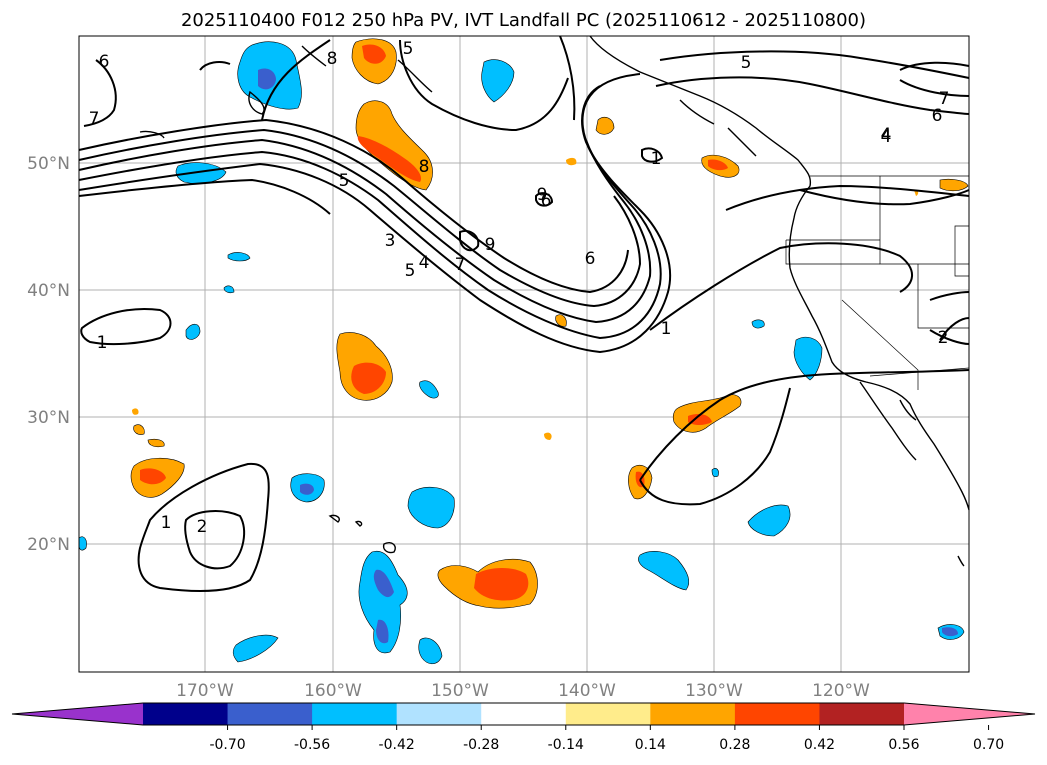 This screenshot has width=1047, height=765. I want to click on pv-blob-blue-california, so click(808, 358).